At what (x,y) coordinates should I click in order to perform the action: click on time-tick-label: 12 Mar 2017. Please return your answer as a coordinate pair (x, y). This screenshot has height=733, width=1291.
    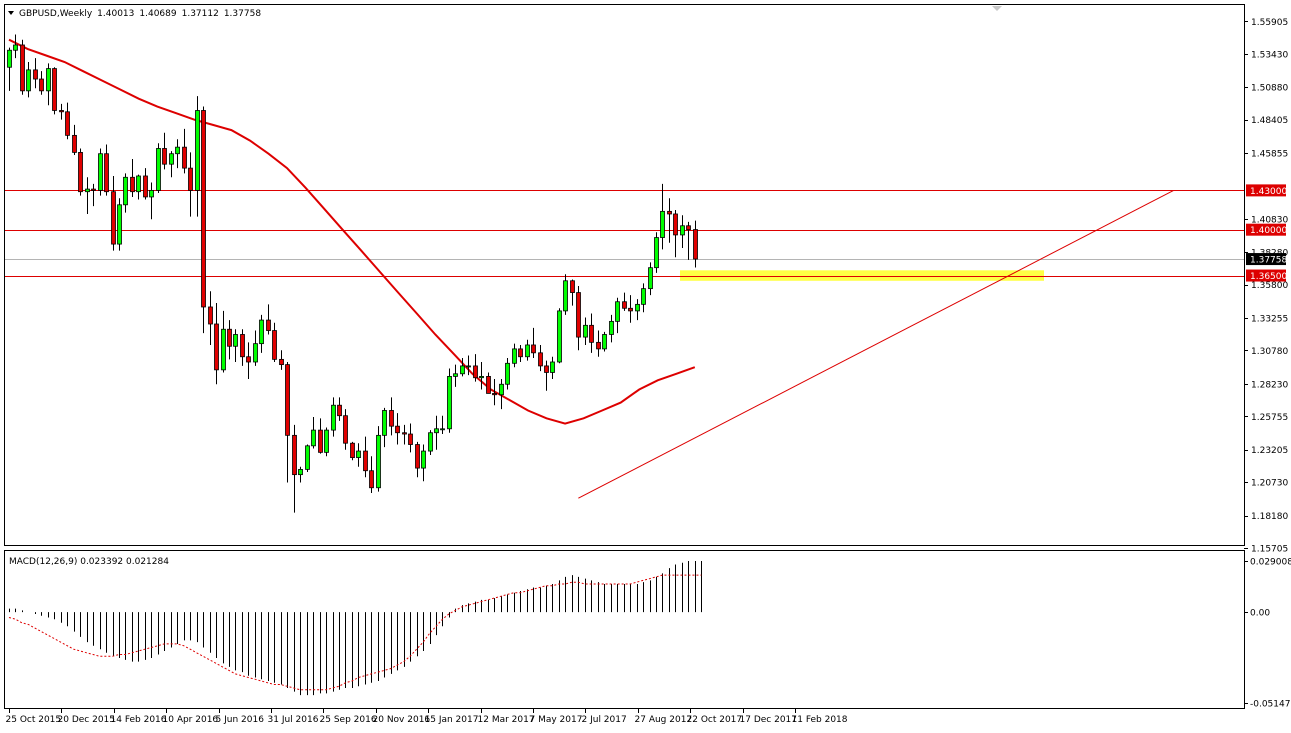
    Looking at the image, I should click on (506, 720).